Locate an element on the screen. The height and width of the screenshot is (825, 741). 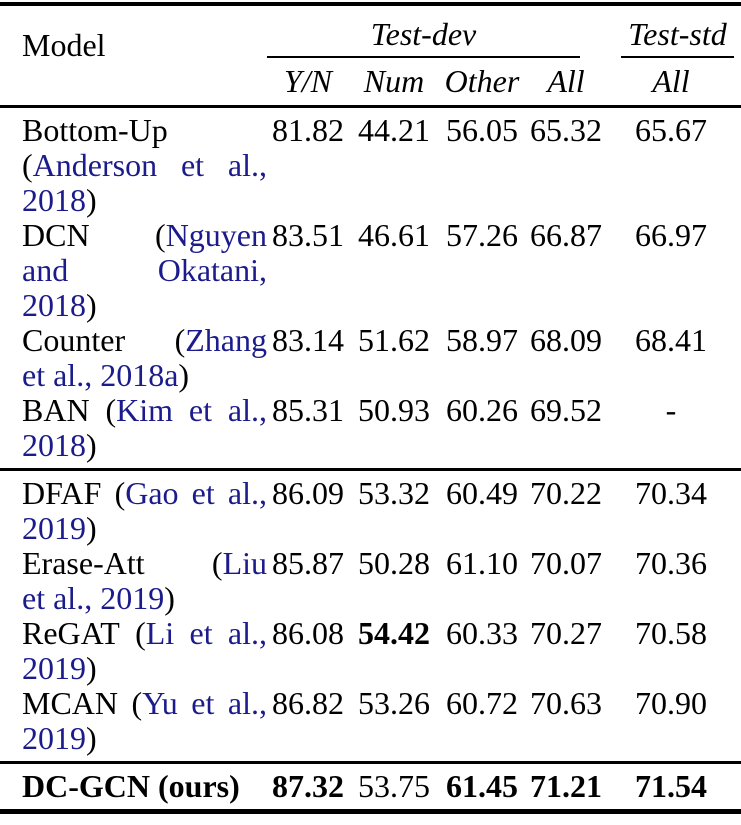
model-line: ReGAT (Li et al., is located at coordinates (144, 633).